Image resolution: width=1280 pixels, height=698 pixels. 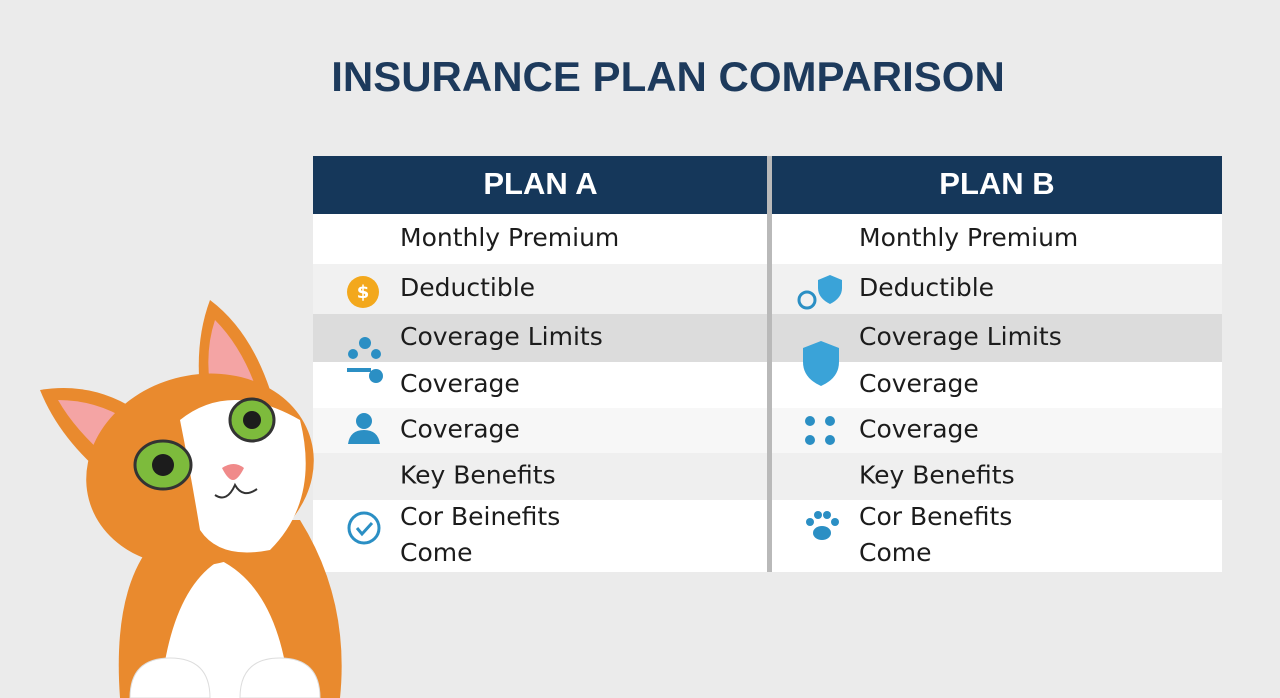 I want to click on column-divider, so click(x=769, y=364).